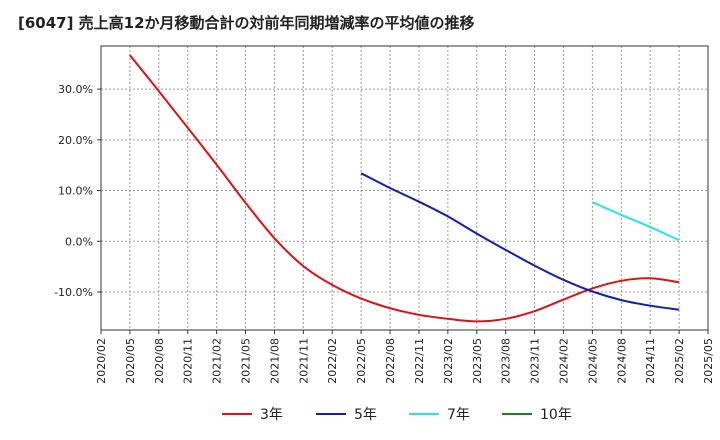 Image resolution: width=720 pixels, height=440 pixels. Describe the element at coordinates (535, 361) in the screenshot. I see `x-tick-label: 2023/11` at that location.